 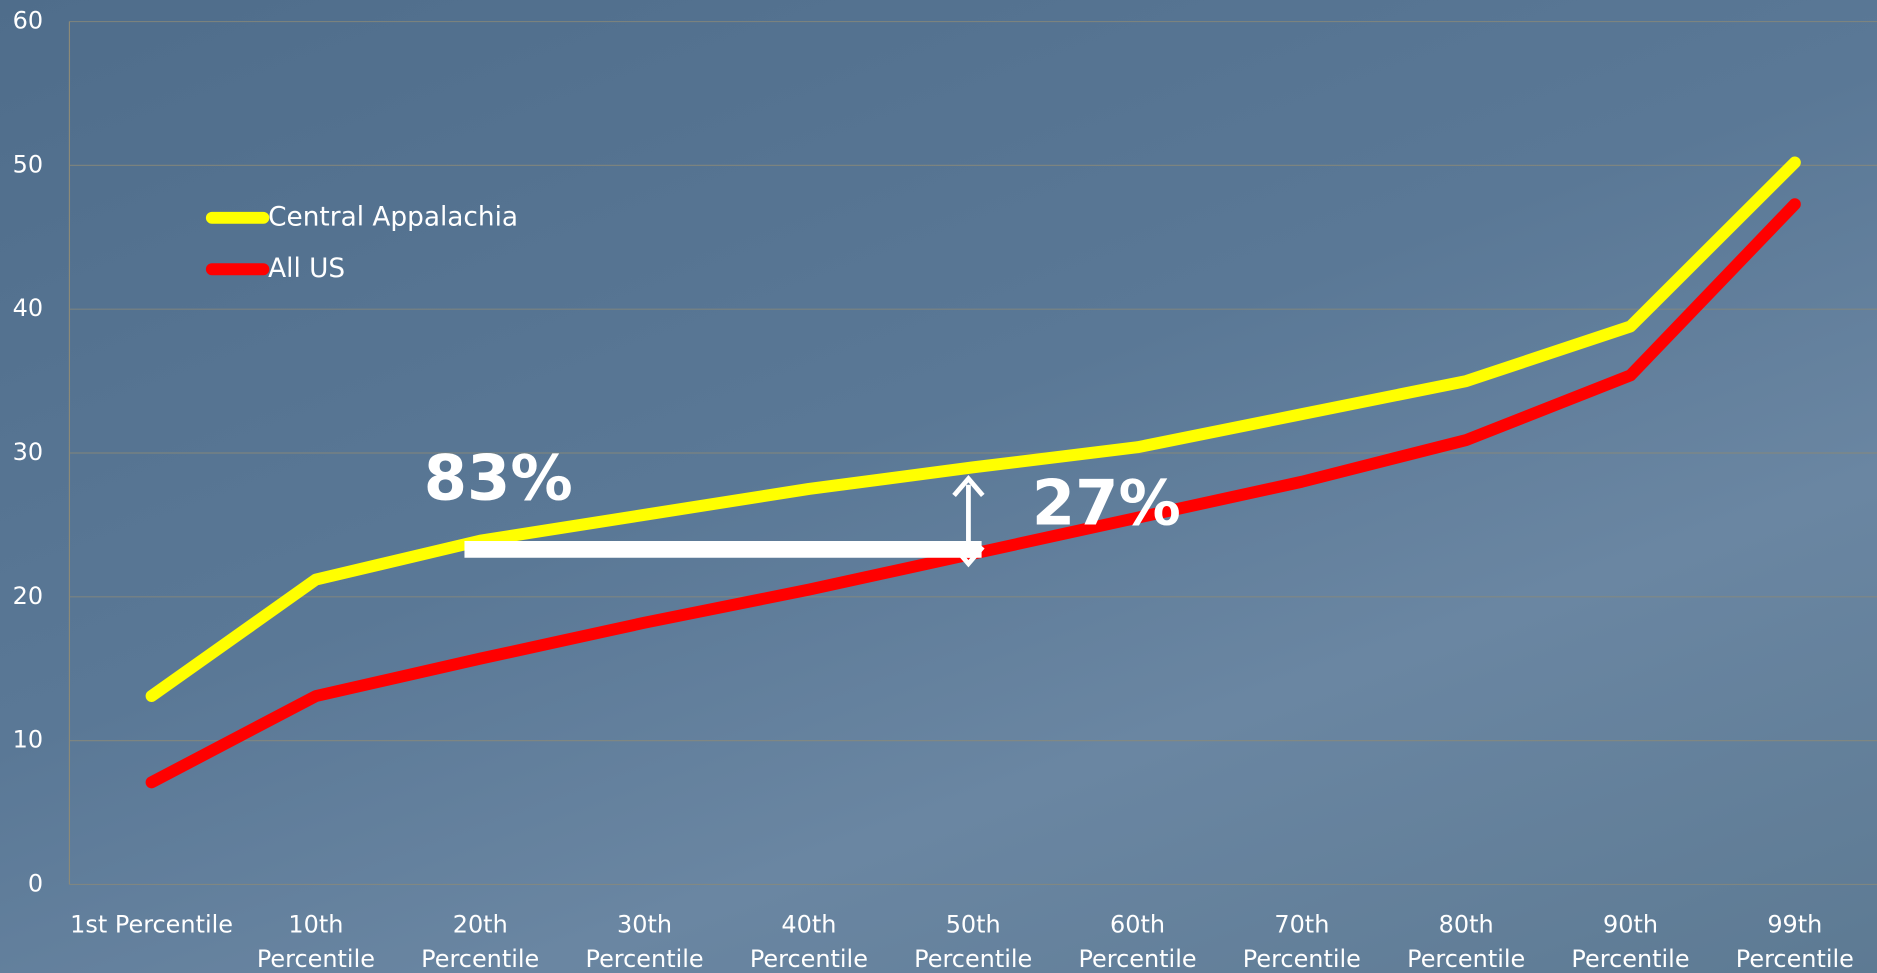 I want to click on annotation: 83%, so click(x=498, y=477).